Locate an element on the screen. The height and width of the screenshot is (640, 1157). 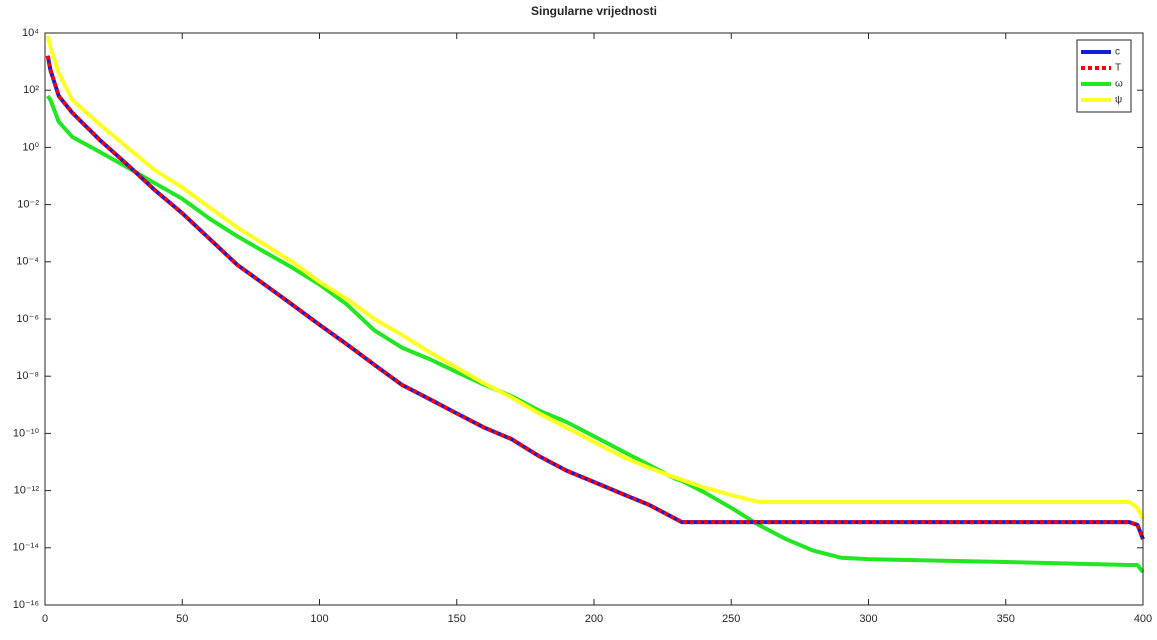
x-tick-label: 400 is located at coordinates (1143, 619).